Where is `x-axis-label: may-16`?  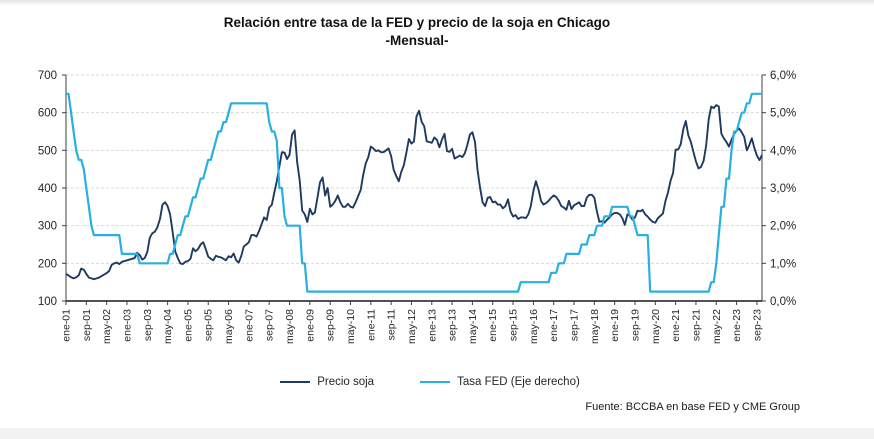
x-axis-label: may-16 is located at coordinates (534, 326).